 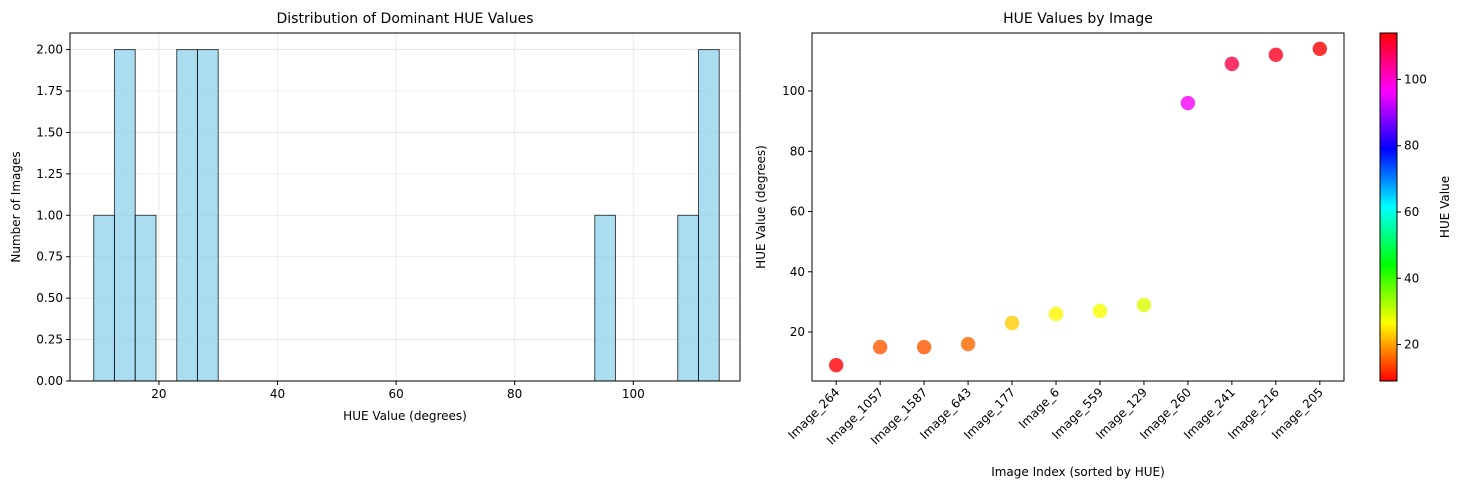 I want to click on colorbar-tick-label: 80, so click(x=1411, y=146).